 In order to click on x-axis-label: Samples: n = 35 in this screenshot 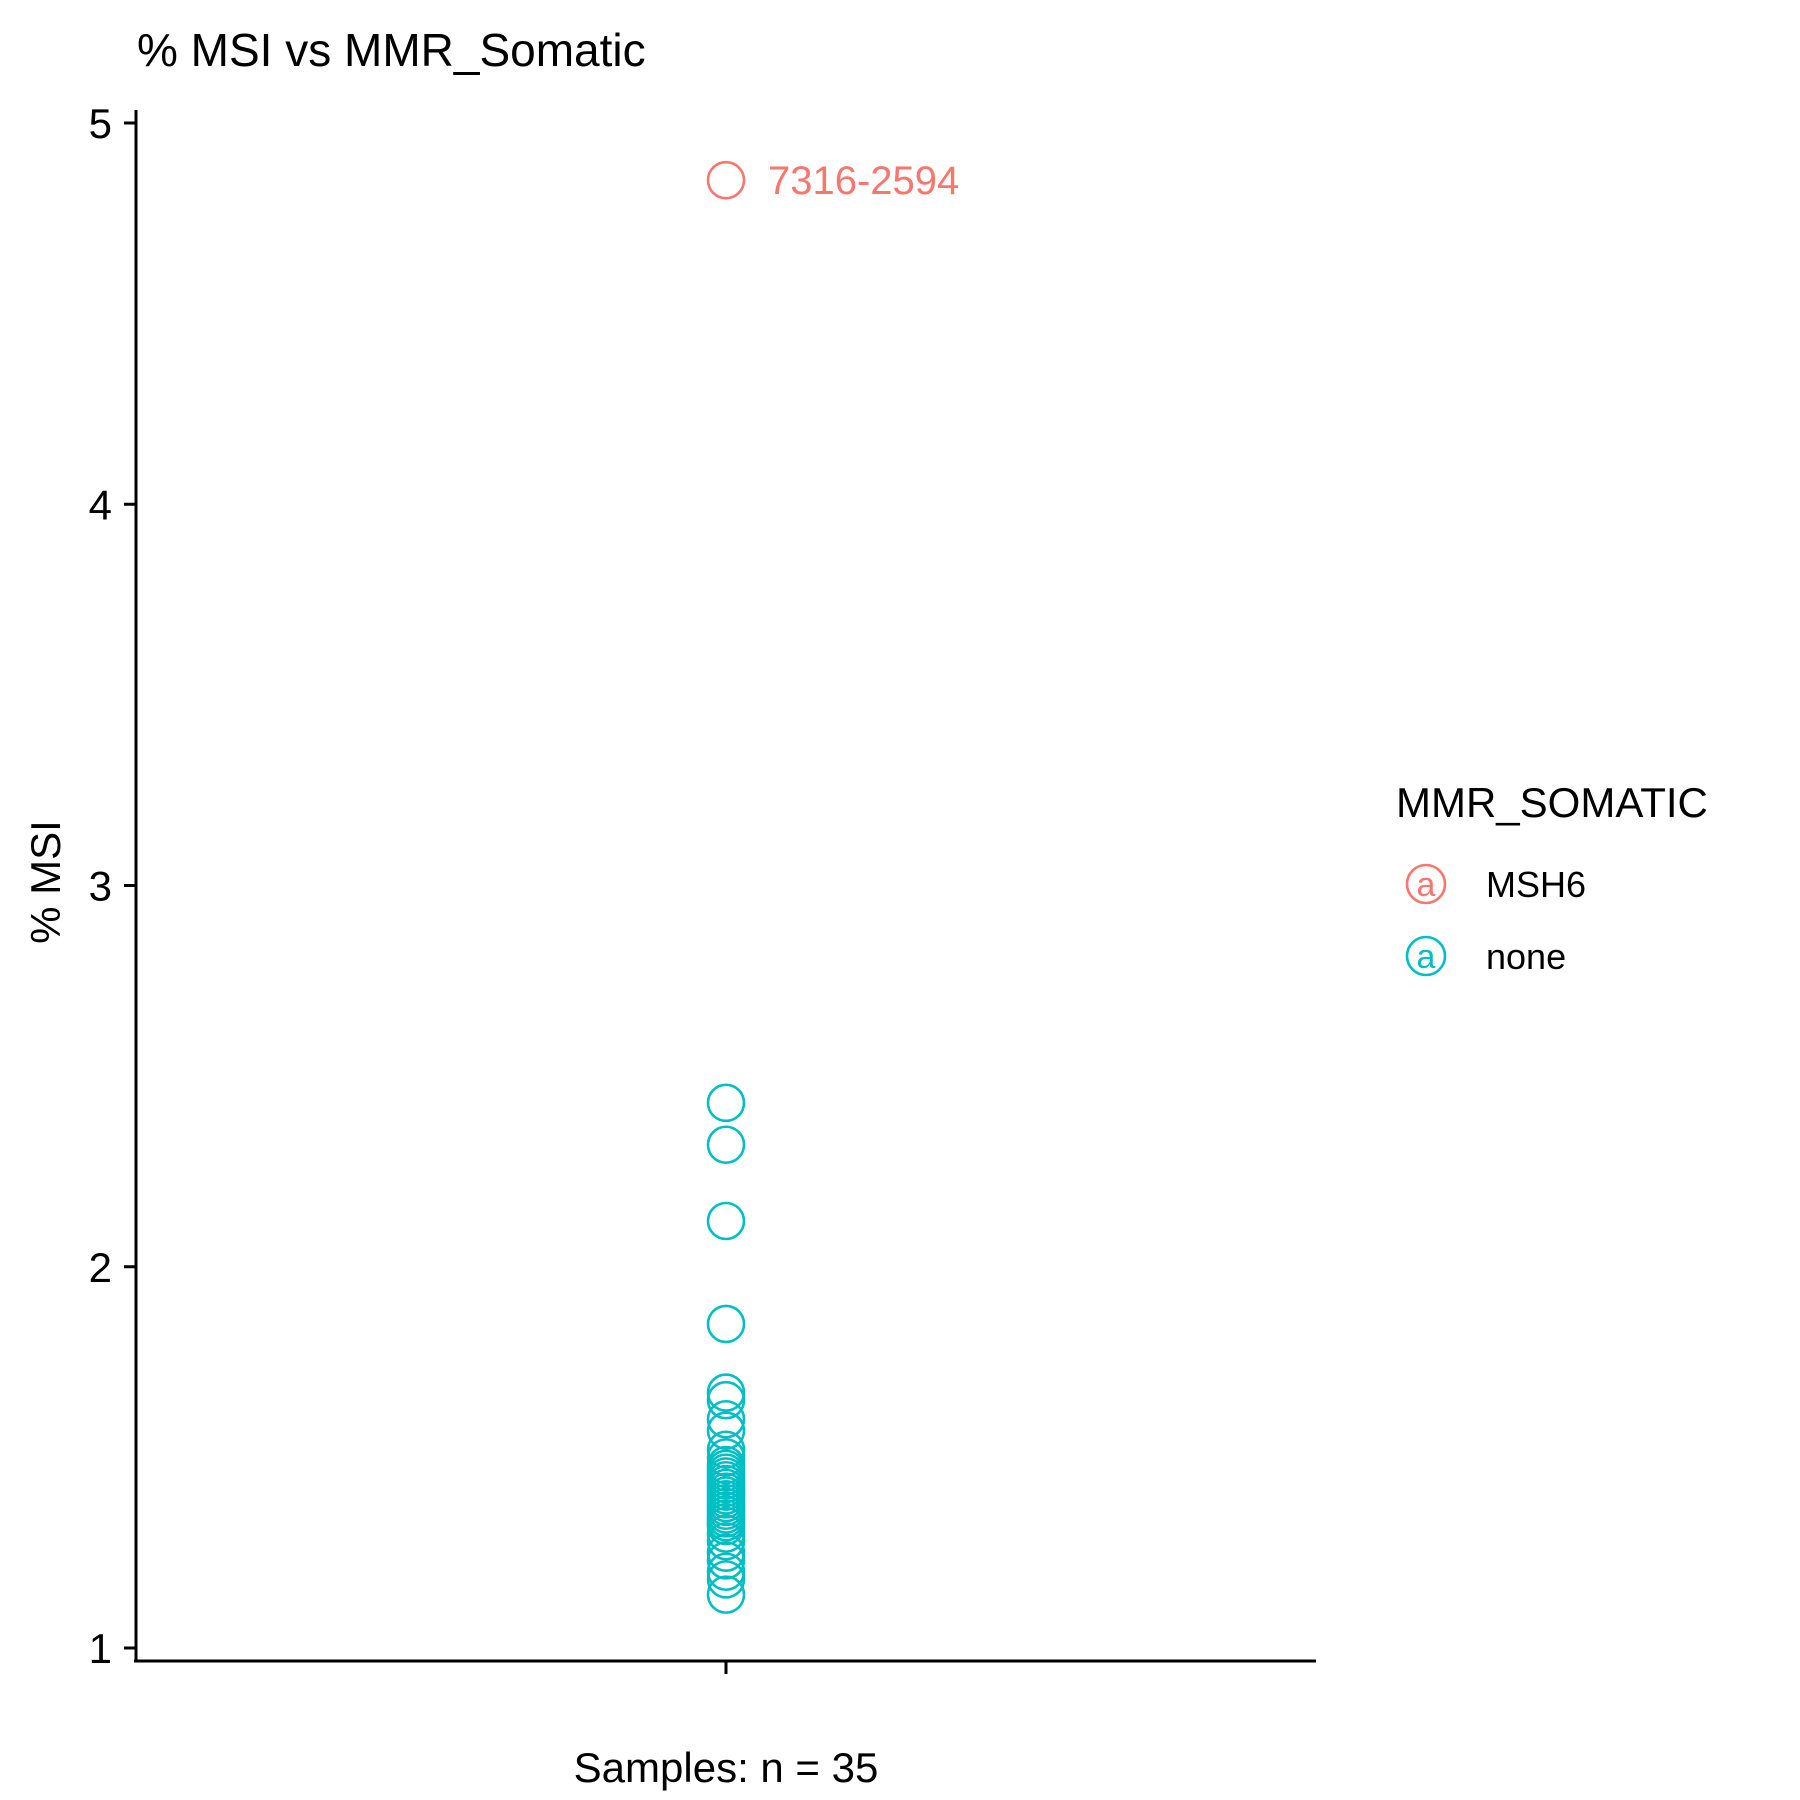, I will do `click(726, 1767)`.